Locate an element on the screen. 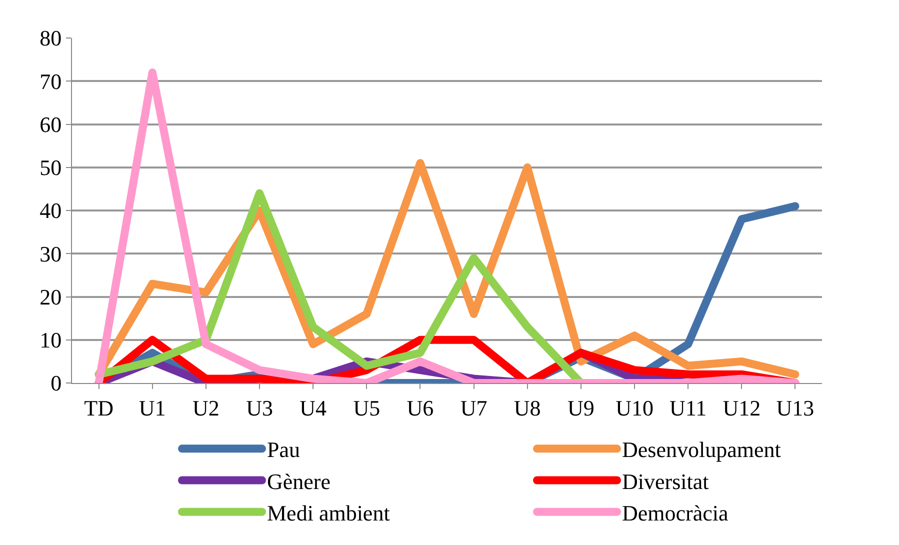 Image resolution: width=899 pixels, height=545 pixels. x-tick-label: U7 is located at coordinates (474, 407).